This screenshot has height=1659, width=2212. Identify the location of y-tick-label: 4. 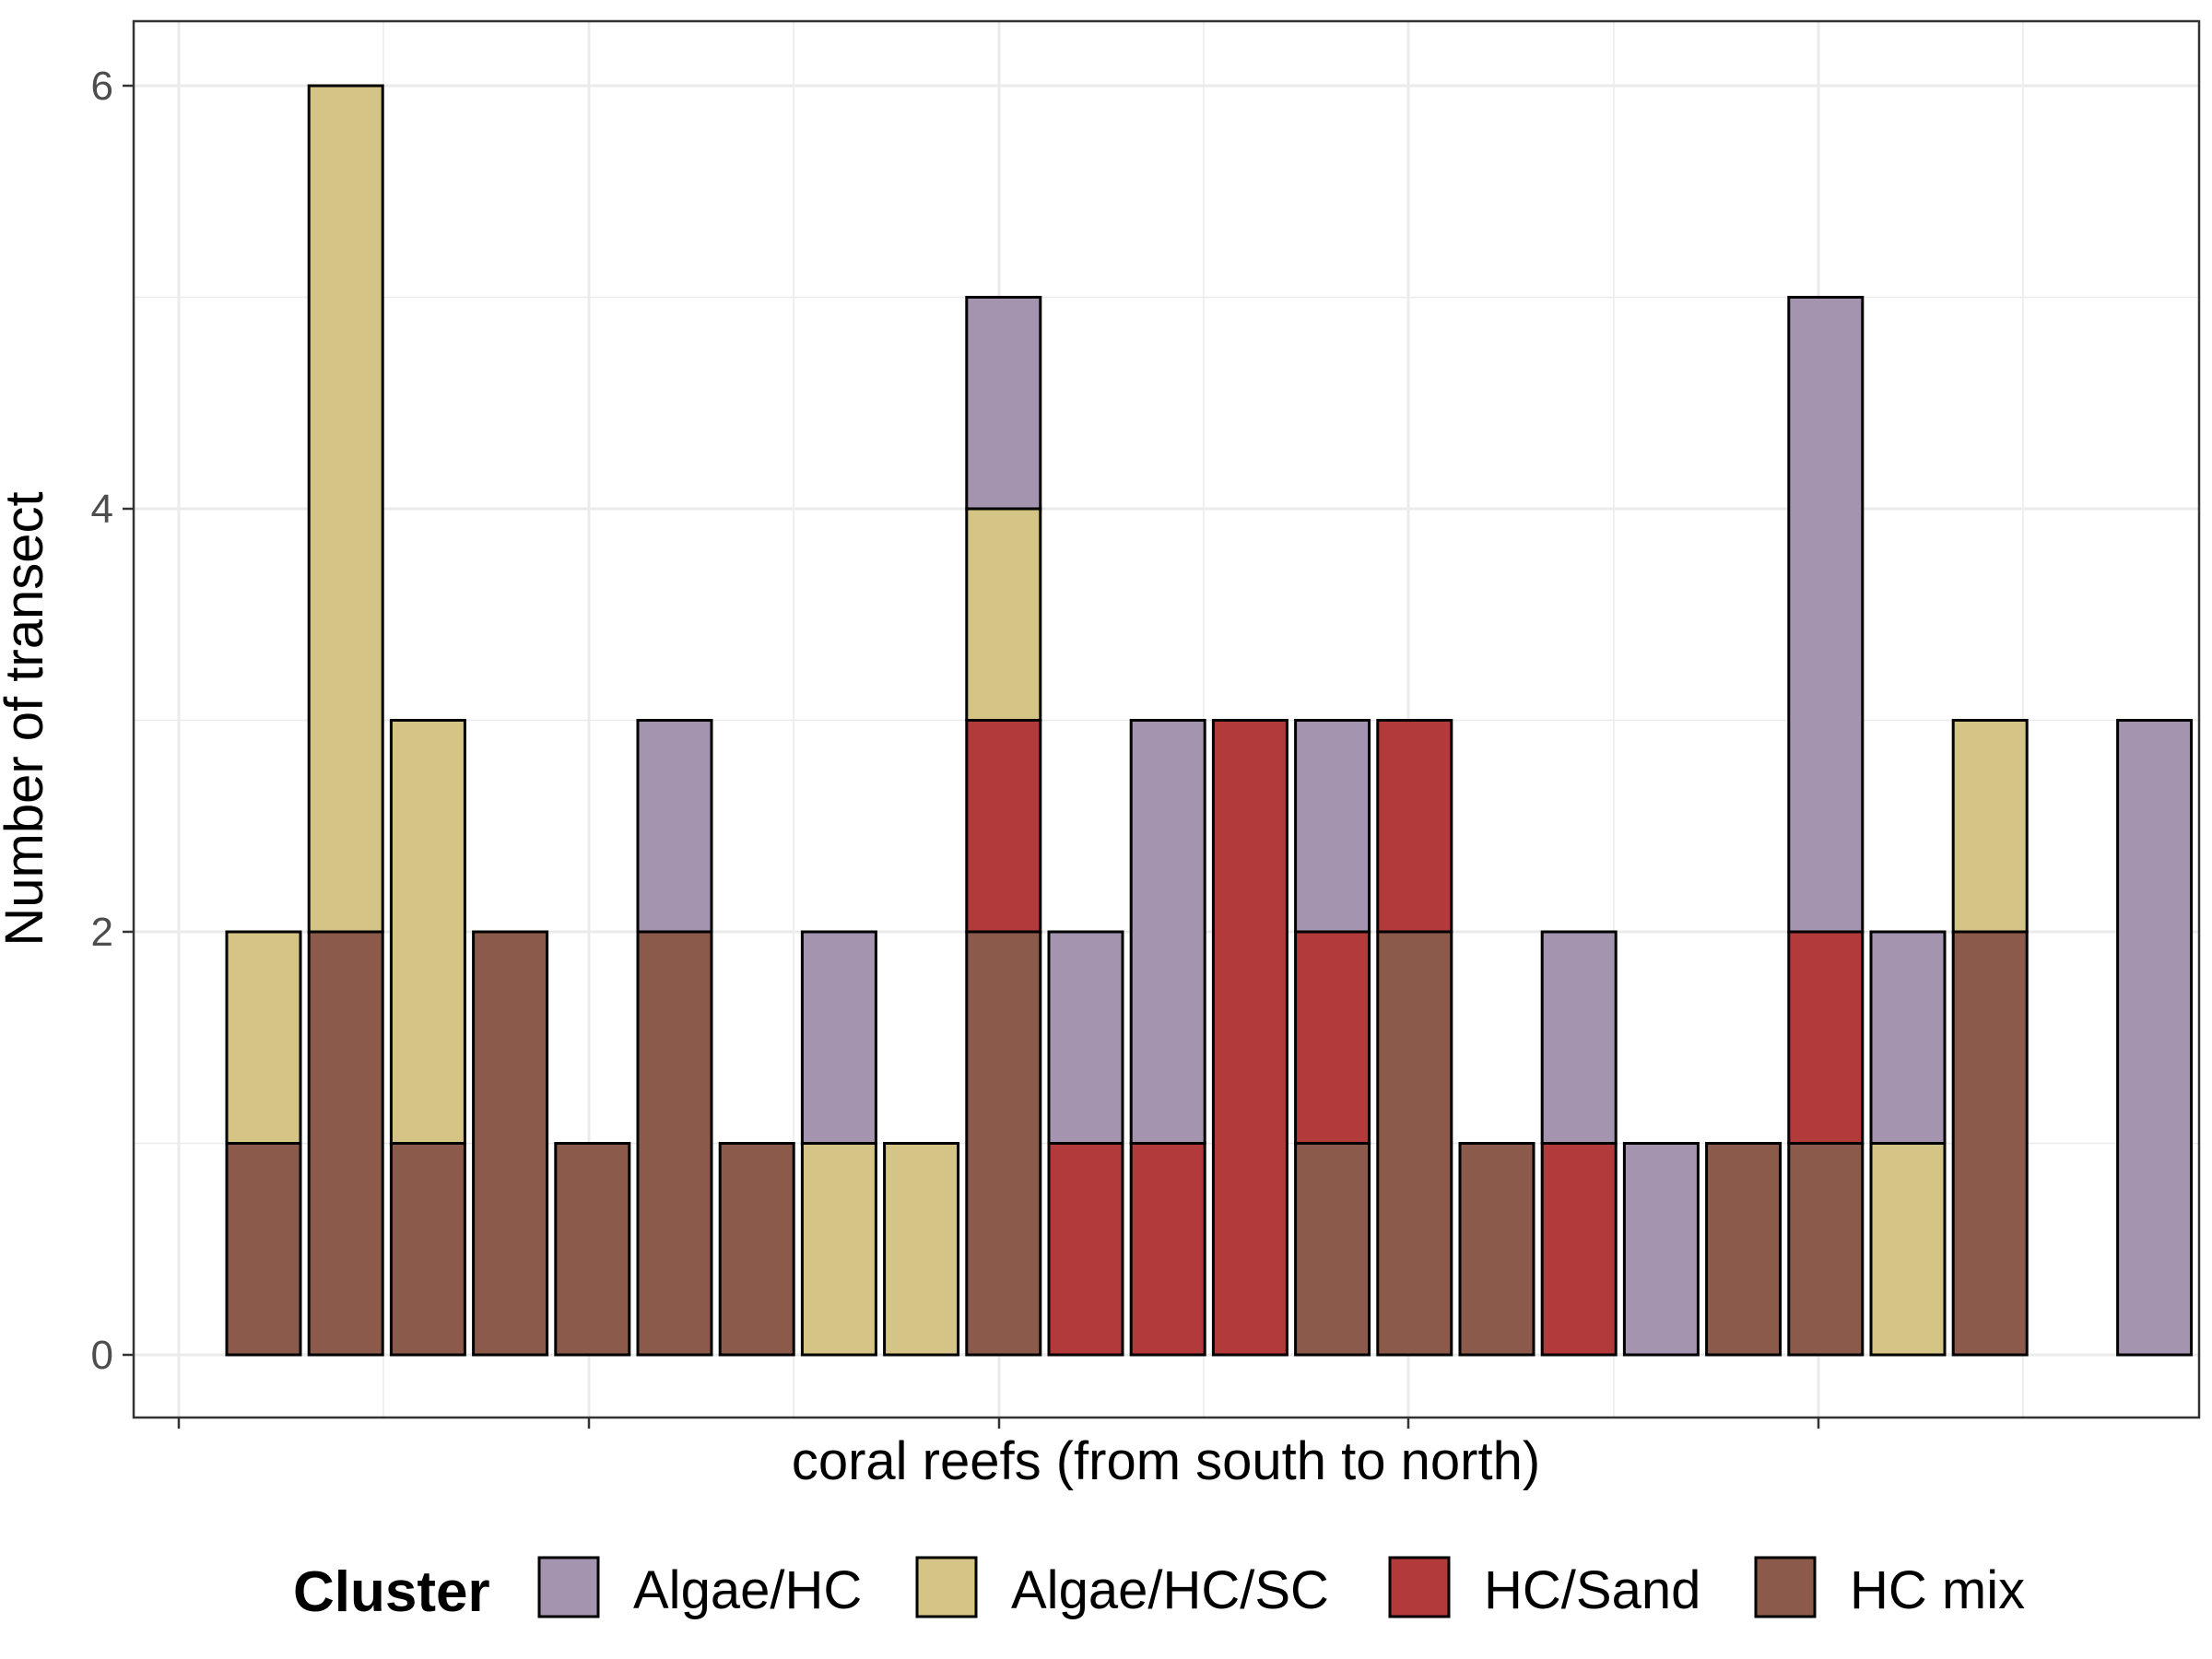
(102, 509).